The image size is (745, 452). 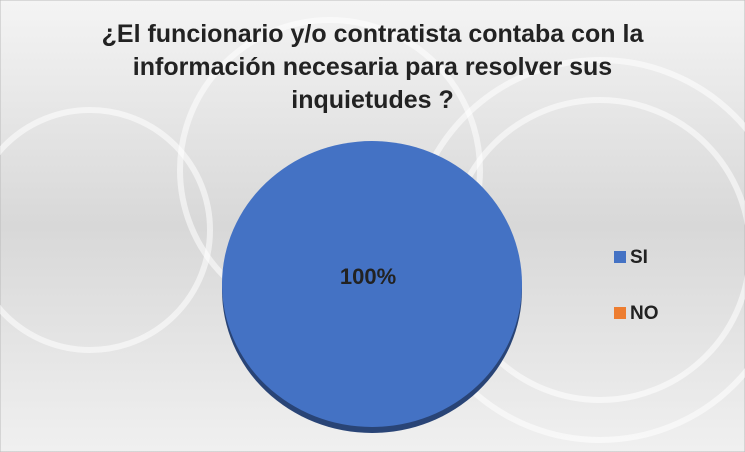 I want to click on legend-label: NO, so click(x=644, y=313).